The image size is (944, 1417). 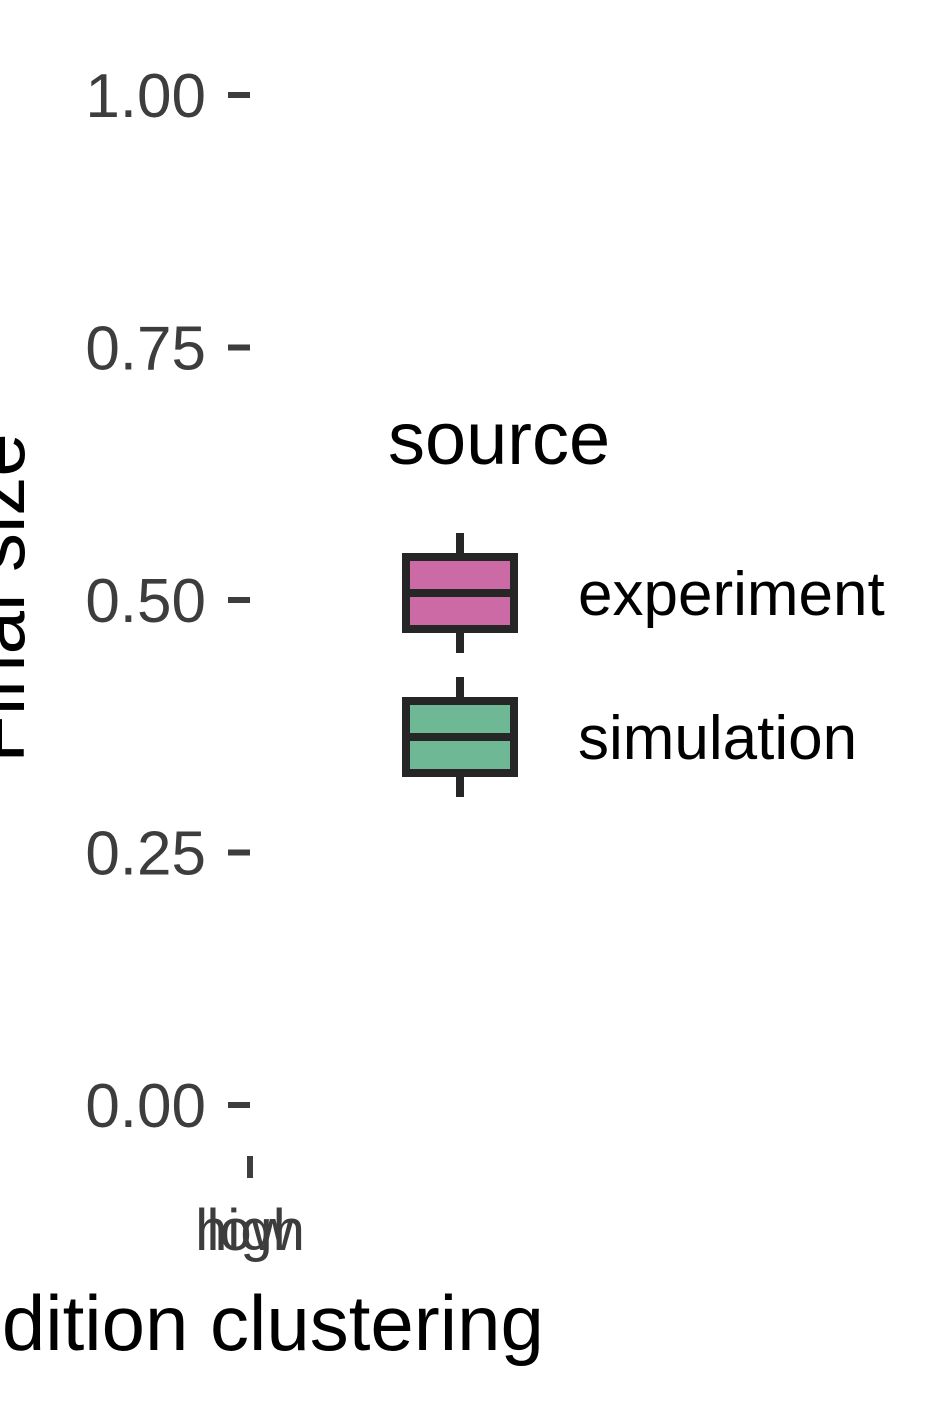 What do you see at coordinates (145, 854) in the screenshot?
I see `y-tick-label: 0.25` at bounding box center [145, 854].